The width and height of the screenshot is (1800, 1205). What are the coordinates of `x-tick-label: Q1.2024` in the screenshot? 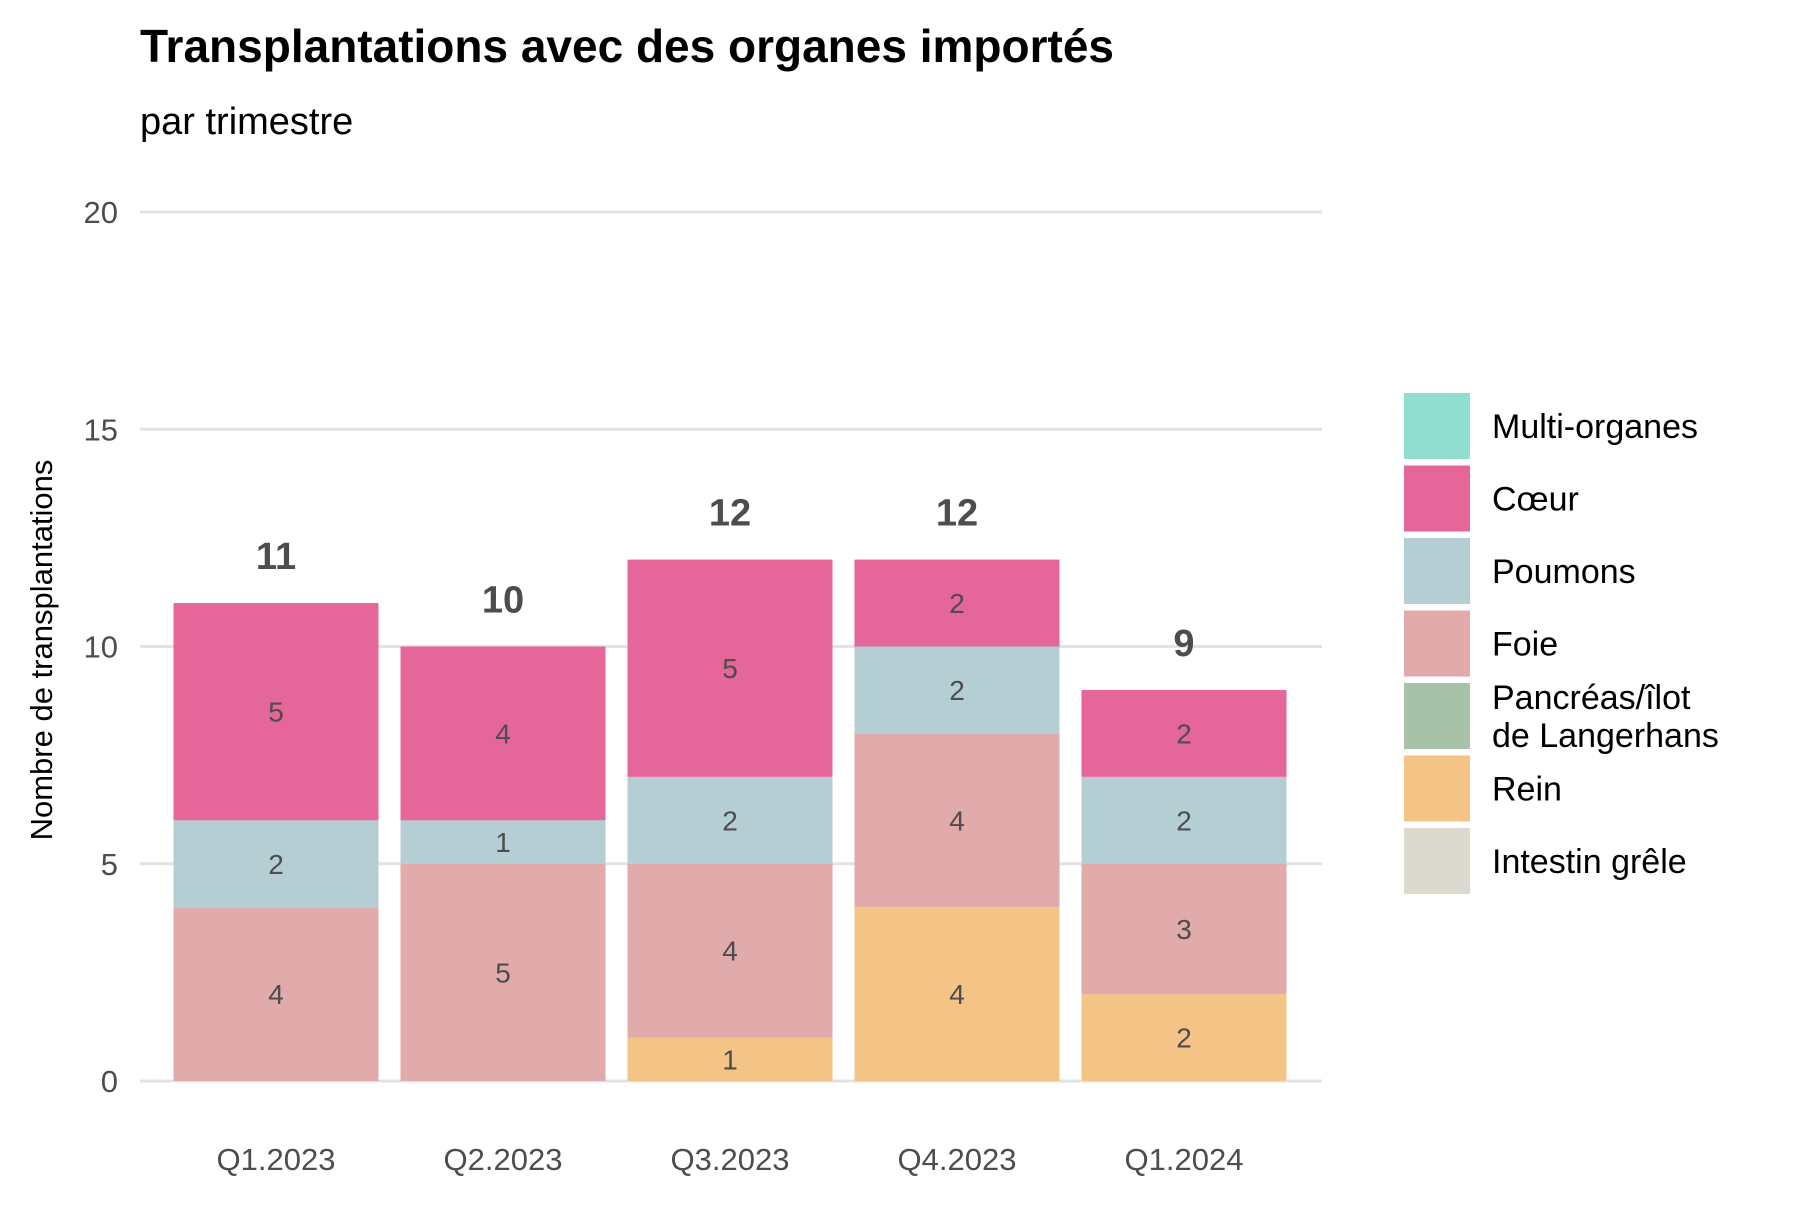 It's located at (1184, 1159).